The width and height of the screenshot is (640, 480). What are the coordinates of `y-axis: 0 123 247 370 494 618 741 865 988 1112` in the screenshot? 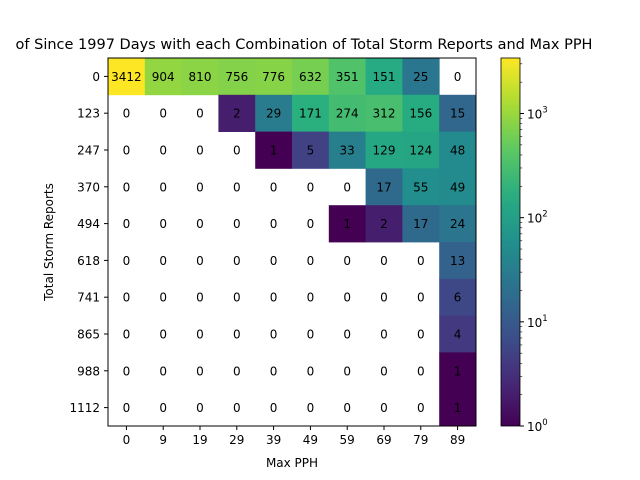 It's located at (88, 242).